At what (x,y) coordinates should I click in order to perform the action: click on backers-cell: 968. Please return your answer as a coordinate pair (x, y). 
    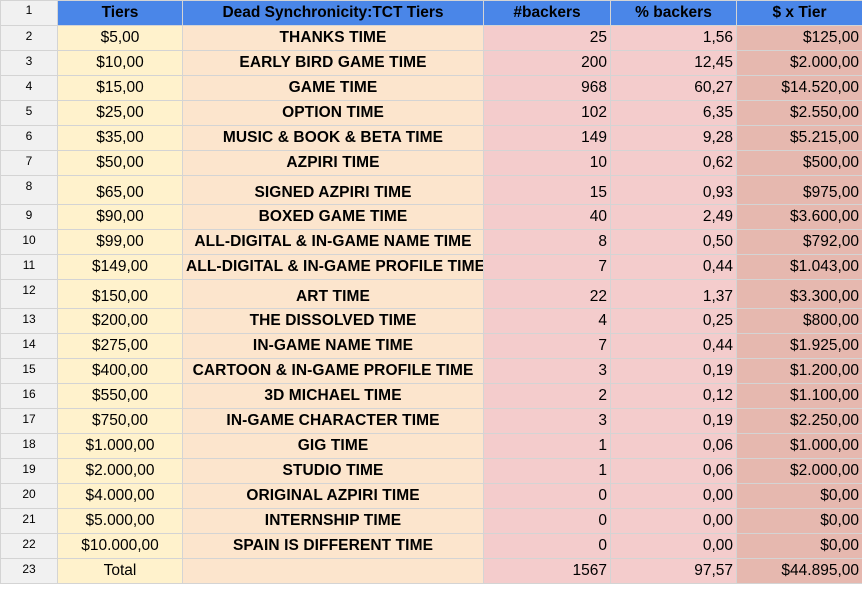
    Looking at the image, I should click on (547, 88).